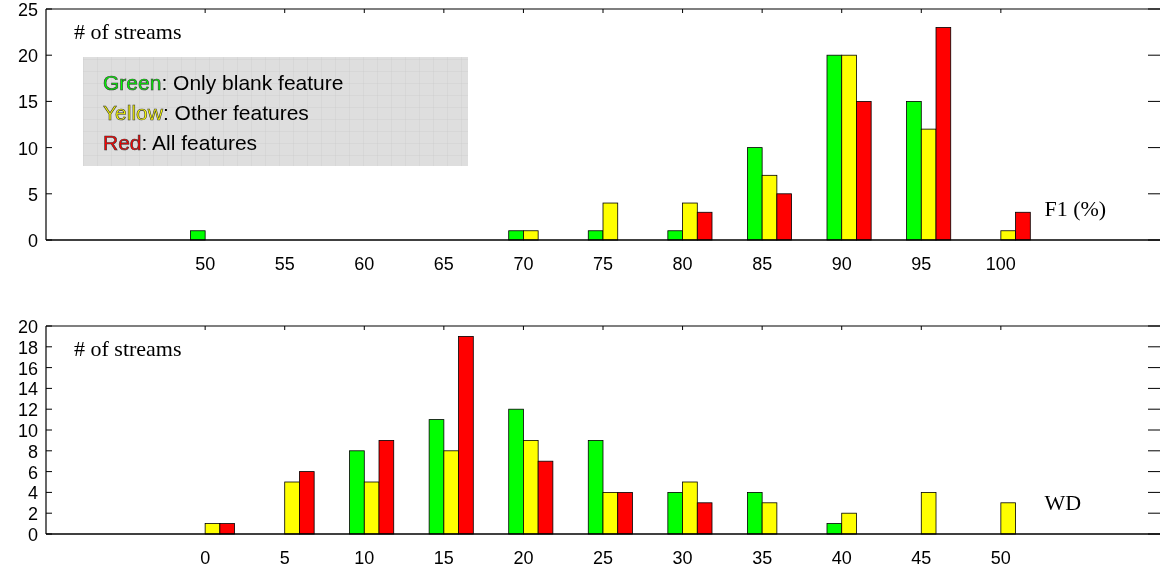 The width and height of the screenshot is (1162, 571). I want to click on x-tick-label: 45, so click(921, 558).